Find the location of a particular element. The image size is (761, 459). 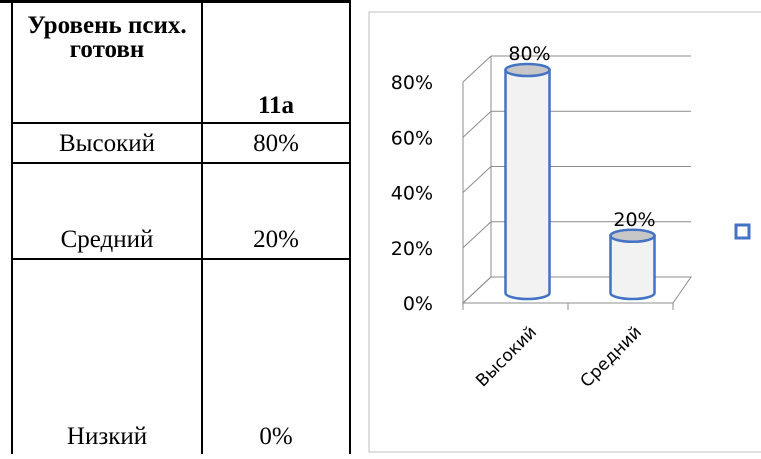

y-tick-label: 60% is located at coordinates (412, 138).